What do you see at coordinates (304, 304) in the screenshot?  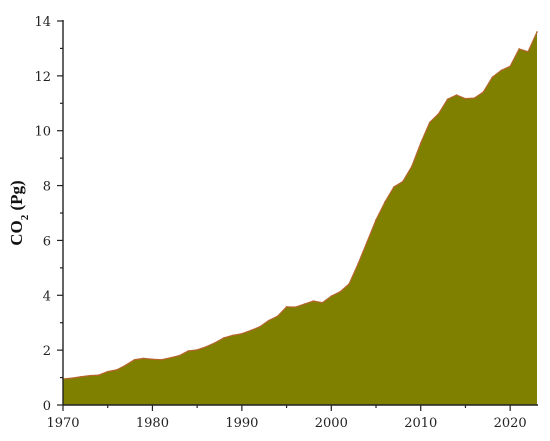 I see `data-point-1997` at bounding box center [304, 304].